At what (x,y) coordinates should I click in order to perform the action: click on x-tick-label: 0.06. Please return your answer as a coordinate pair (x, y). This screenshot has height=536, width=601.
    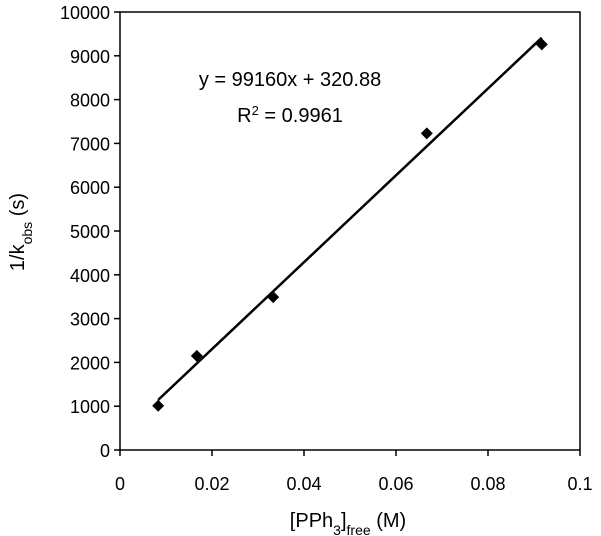
    Looking at the image, I should click on (395, 484).